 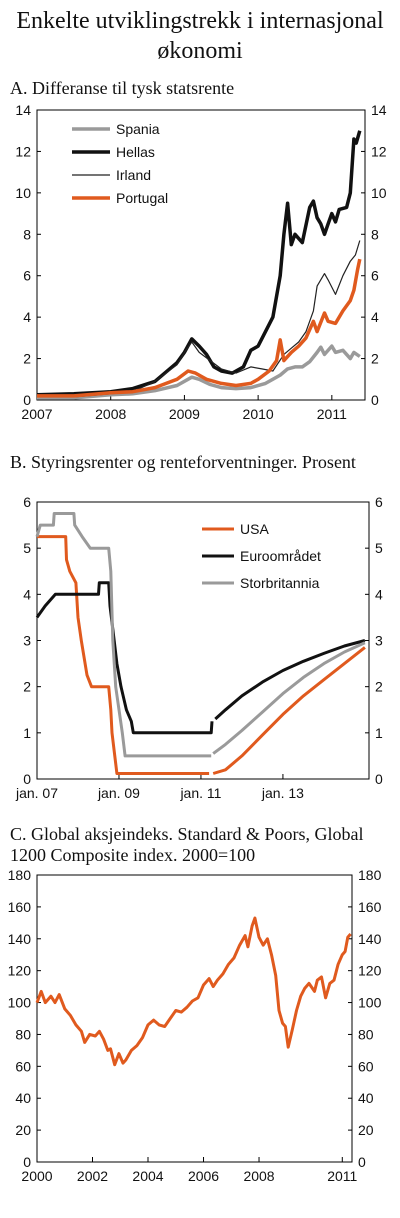 What do you see at coordinates (23, 110) in the screenshot?
I see `y-tick-label-left: 14` at bounding box center [23, 110].